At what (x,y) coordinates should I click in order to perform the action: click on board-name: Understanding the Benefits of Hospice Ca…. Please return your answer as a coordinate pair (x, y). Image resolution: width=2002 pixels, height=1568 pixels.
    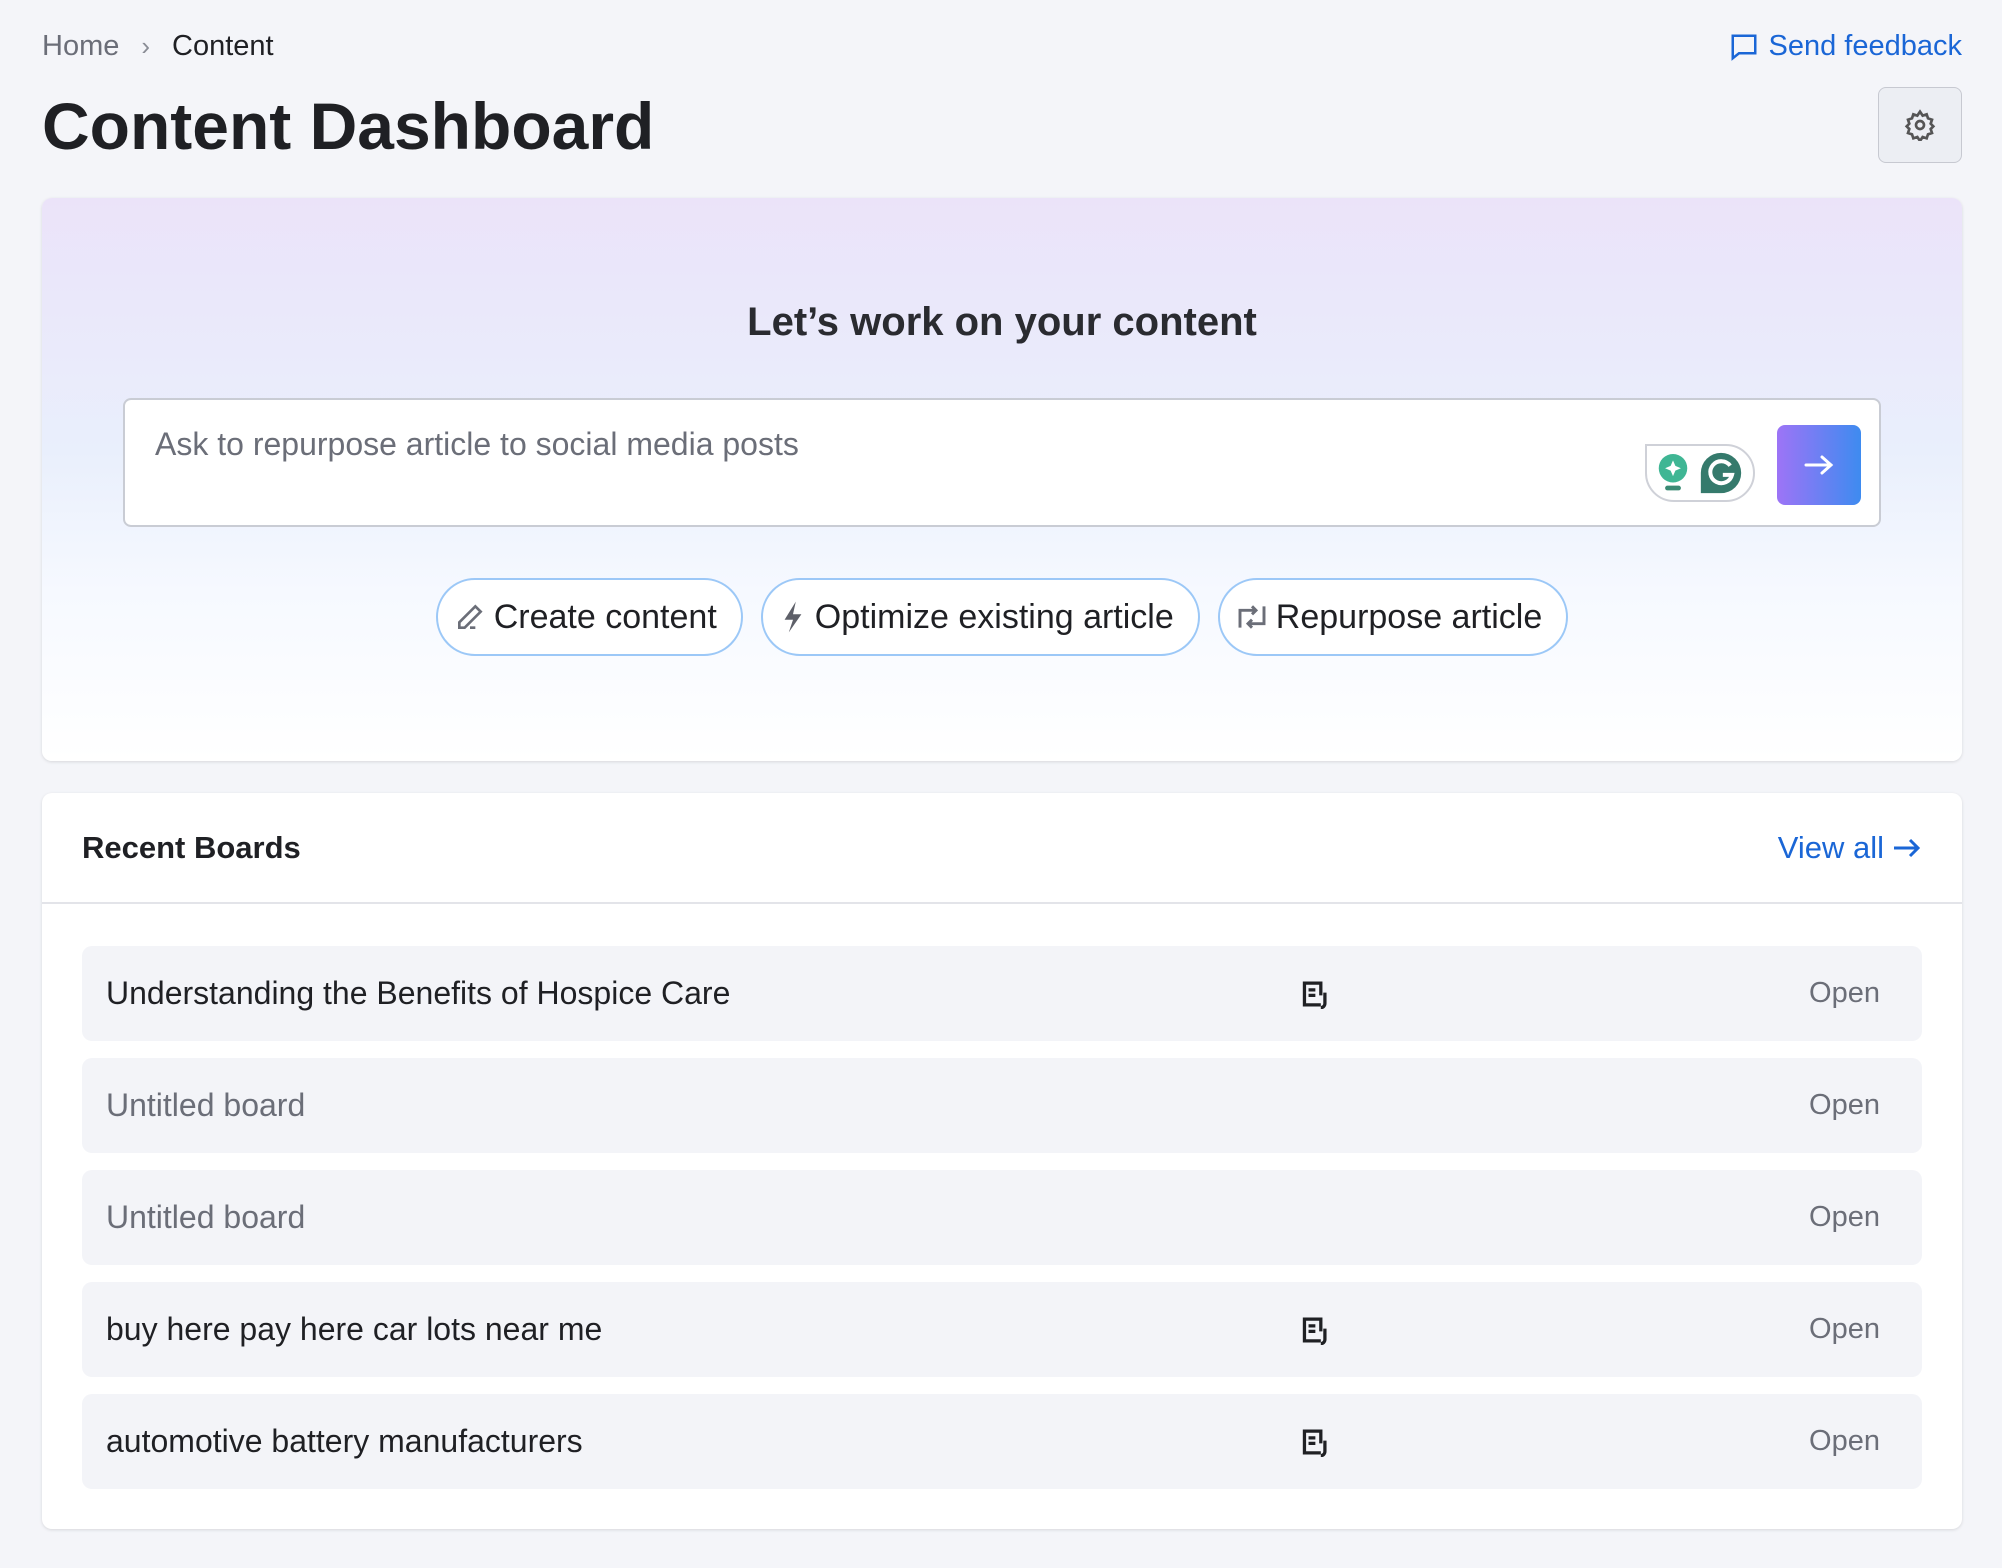
    Looking at the image, I should click on (418, 993).